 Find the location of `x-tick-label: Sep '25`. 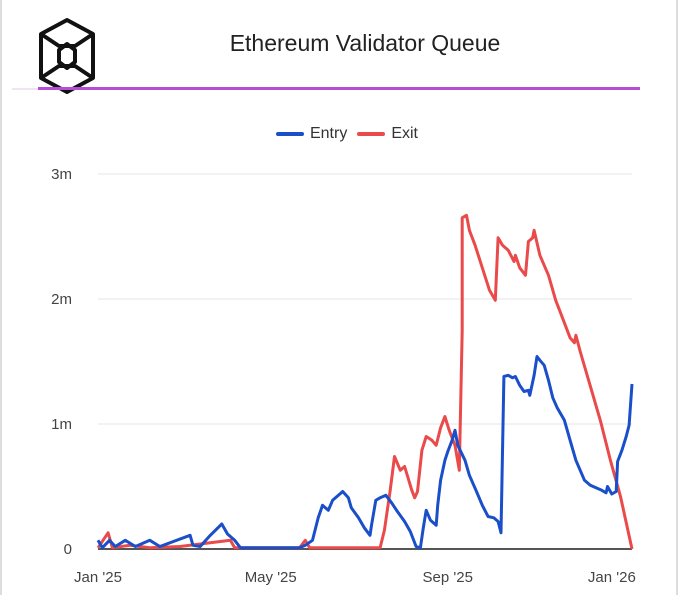

x-tick-label: Sep '25 is located at coordinates (448, 577).